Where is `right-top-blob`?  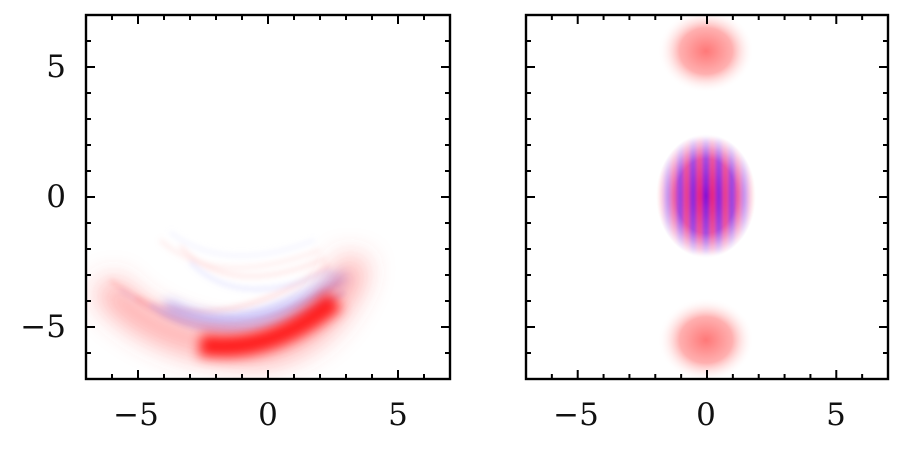
right-top-blob is located at coordinates (706, 54).